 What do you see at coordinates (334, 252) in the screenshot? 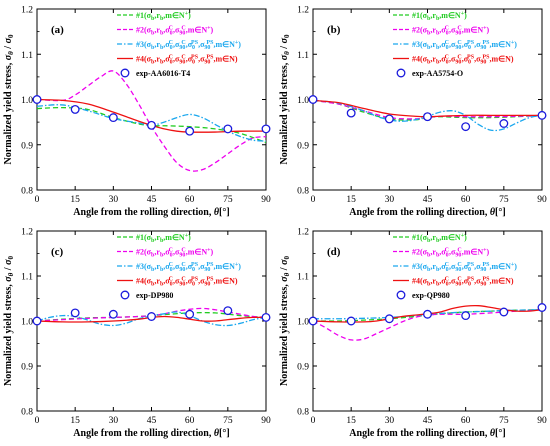
I see `panel-label: (d)` at bounding box center [334, 252].